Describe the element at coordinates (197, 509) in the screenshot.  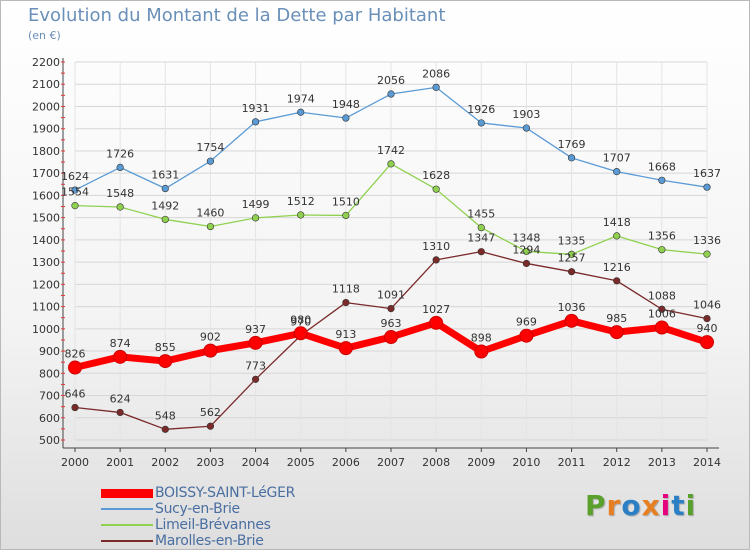
I see `legend-label: Sucy-en-Brie` at that location.